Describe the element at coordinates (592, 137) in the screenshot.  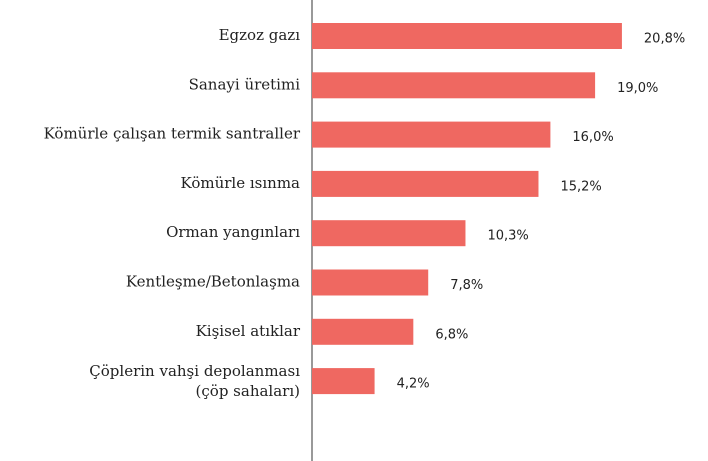
I see `value-label: 16,0%` at that location.